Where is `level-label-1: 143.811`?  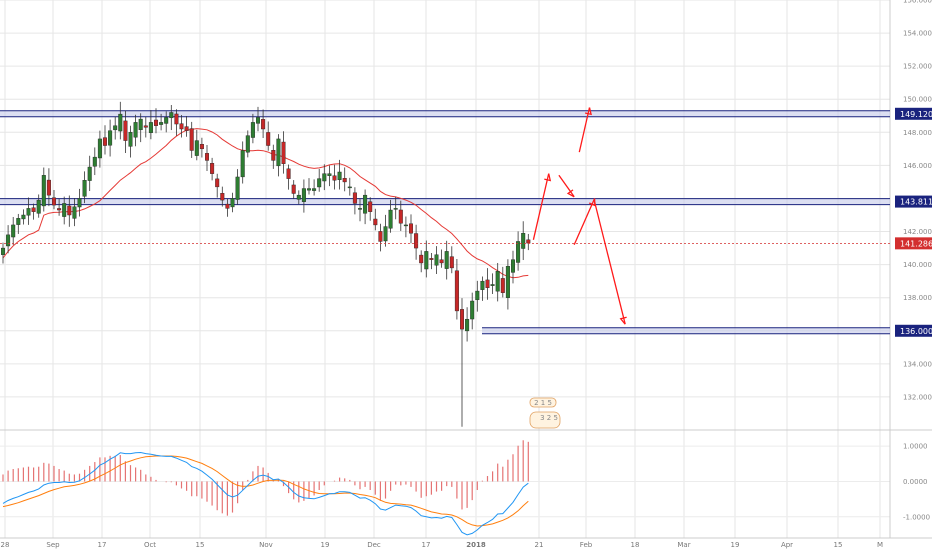
level-label-1: 143.811 is located at coordinates (916, 202).